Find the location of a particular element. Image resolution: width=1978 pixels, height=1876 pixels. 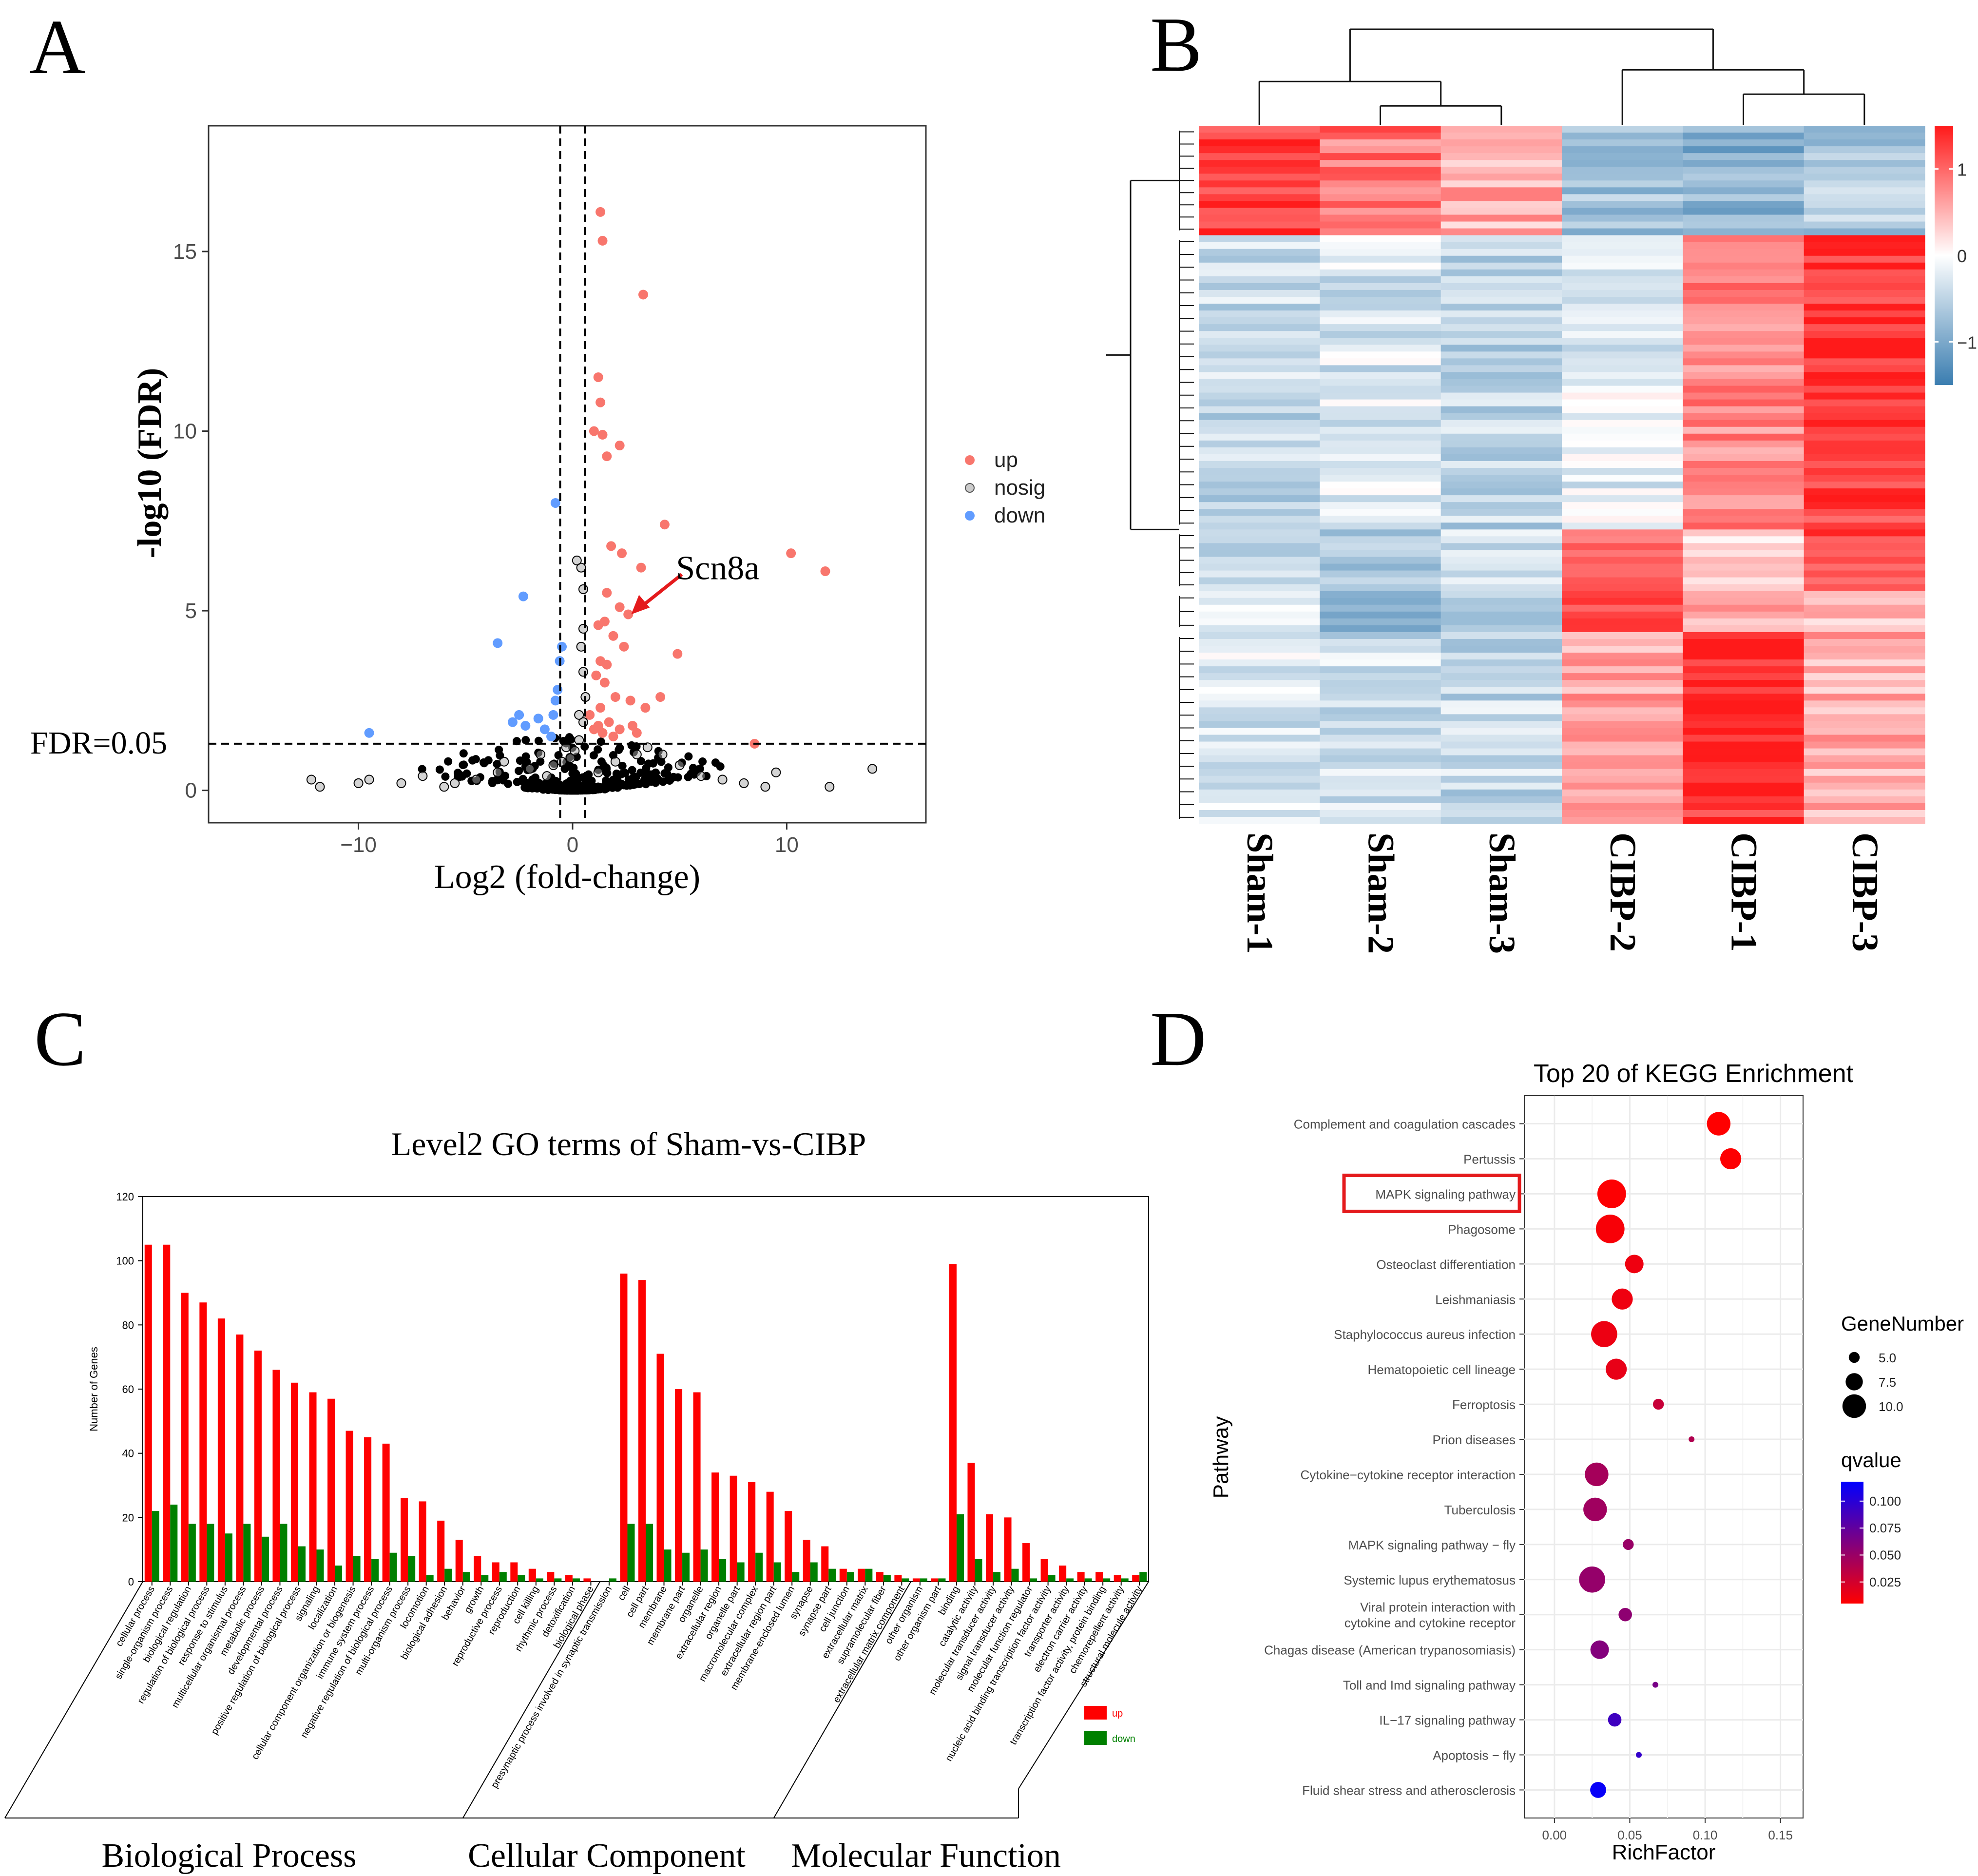

y-axis-label: -log10 (FDR) is located at coordinates (150, 464).